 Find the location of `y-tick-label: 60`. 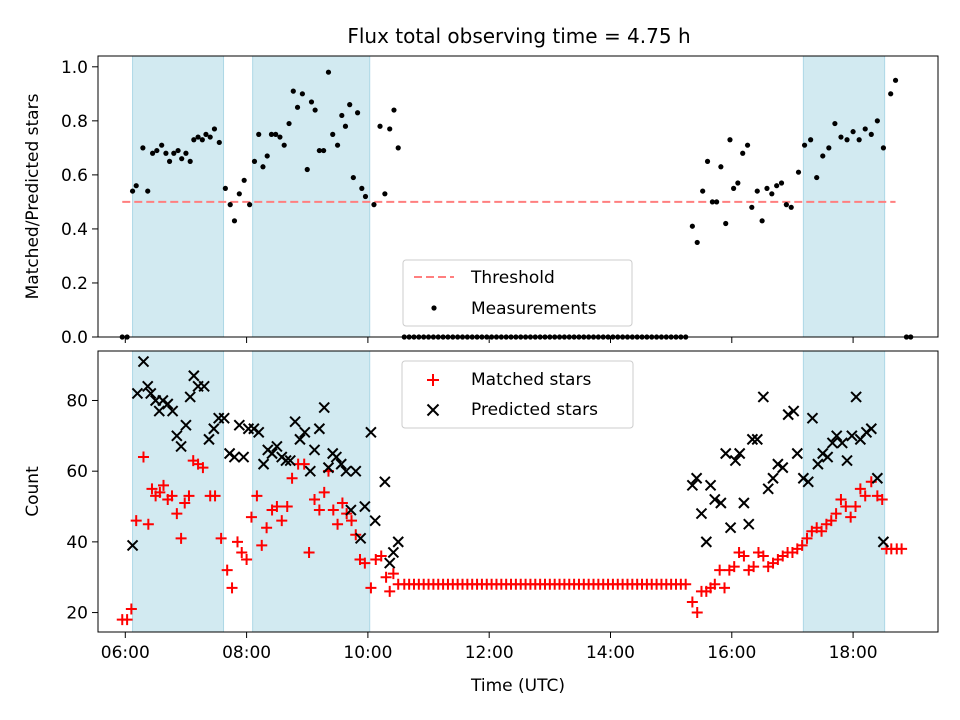

y-tick-label: 60 is located at coordinates (77, 472).